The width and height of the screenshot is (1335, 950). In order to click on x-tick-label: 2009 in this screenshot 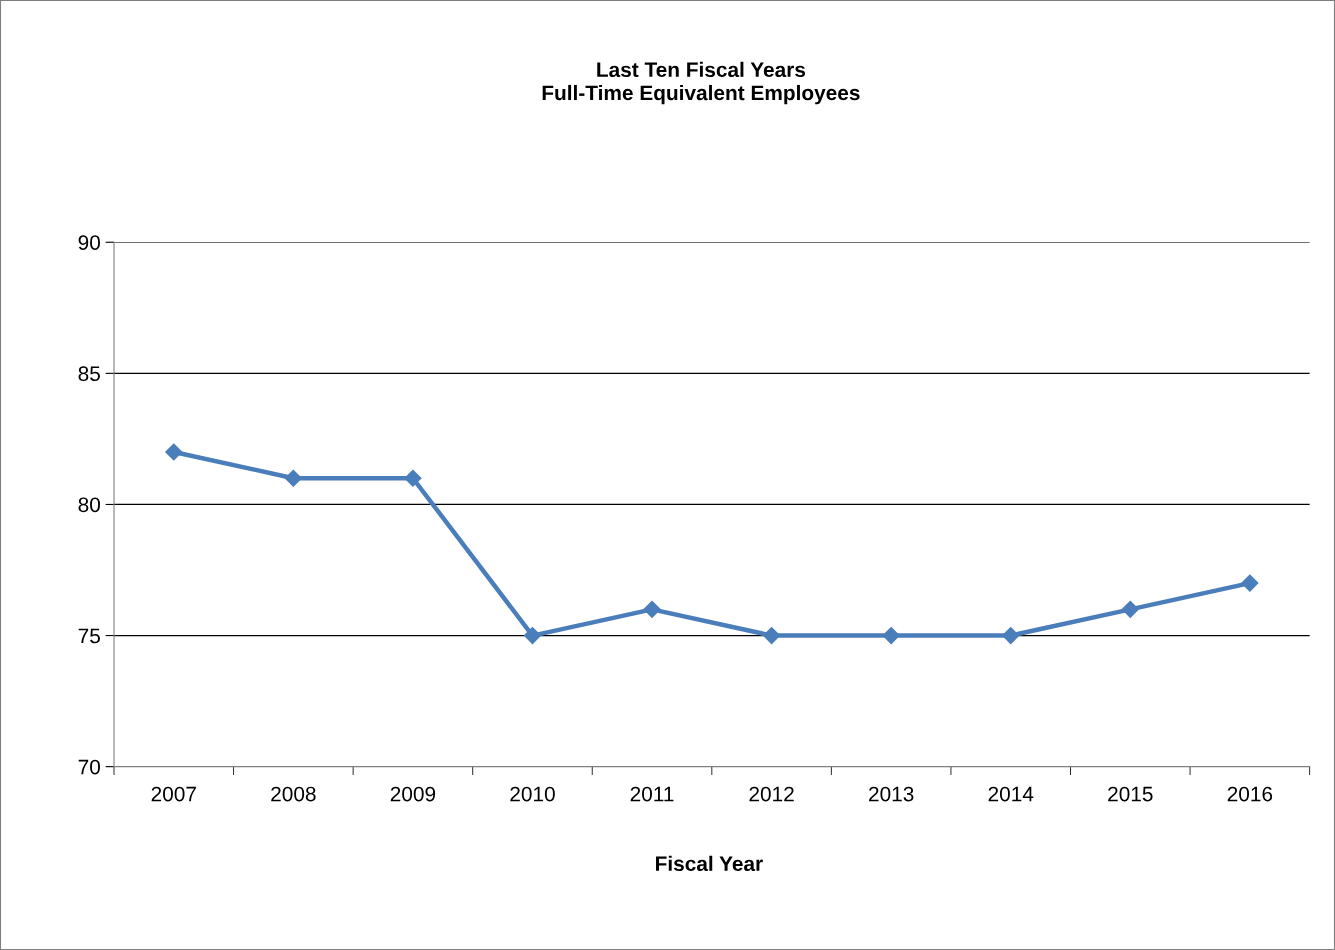, I will do `click(413, 794)`.